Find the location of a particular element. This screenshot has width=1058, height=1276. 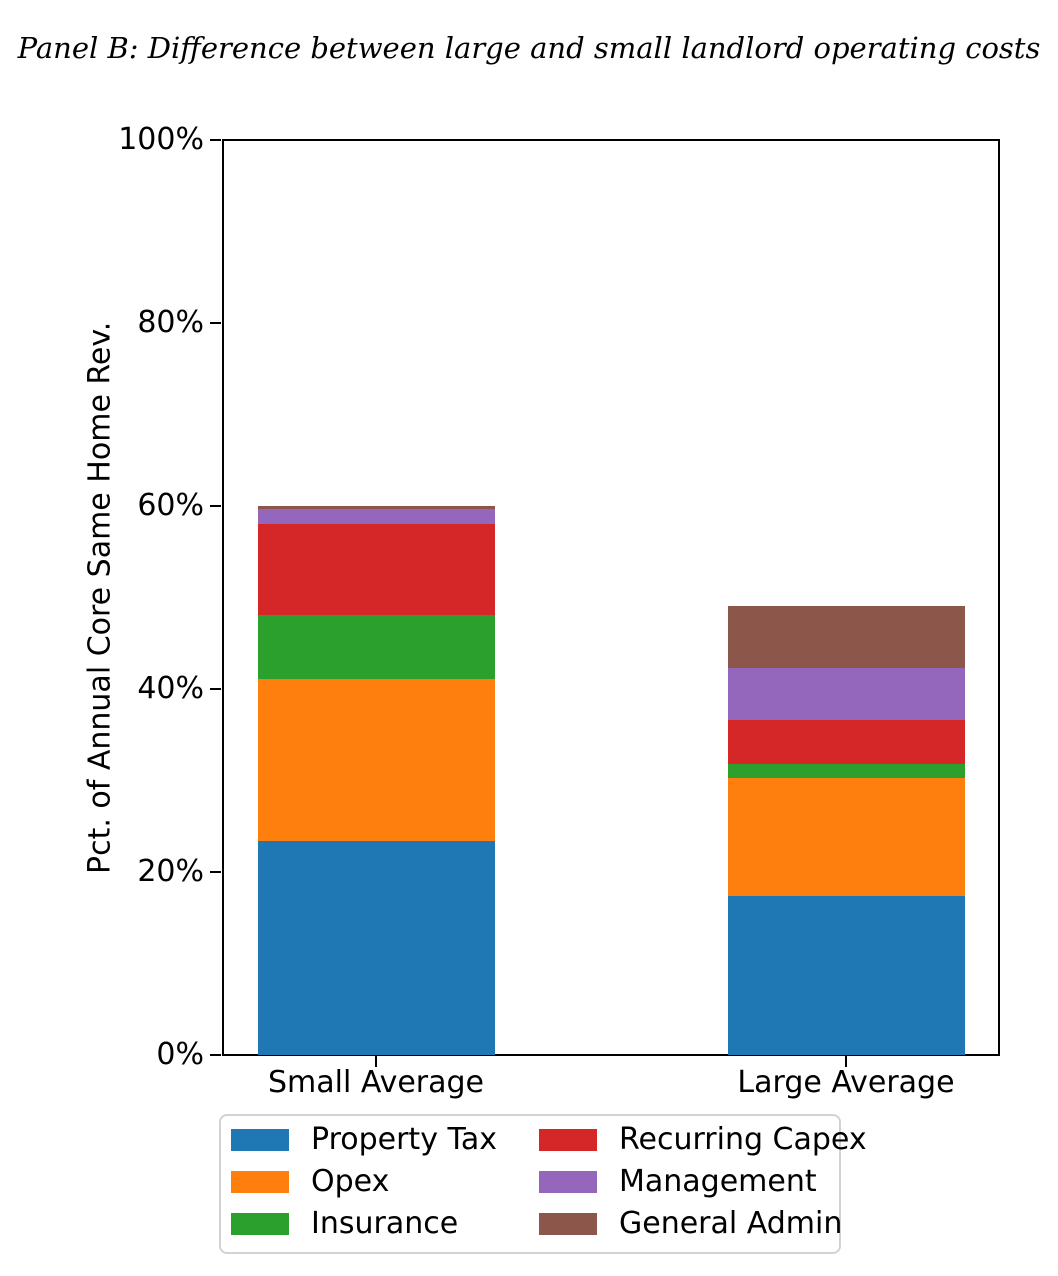

y-tick-label: 80% is located at coordinates (170, 322).